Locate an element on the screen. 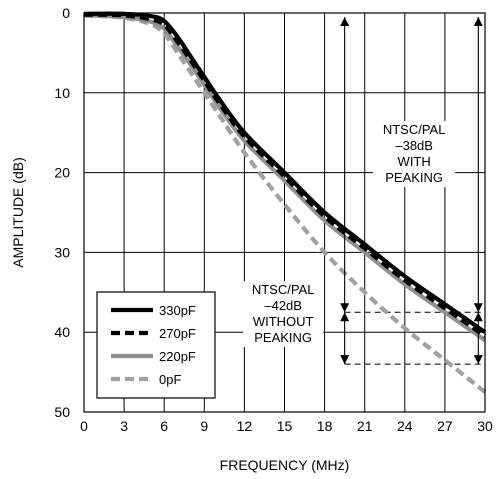 The width and height of the screenshot is (496, 479). x-tick-label: 21 is located at coordinates (365, 426).